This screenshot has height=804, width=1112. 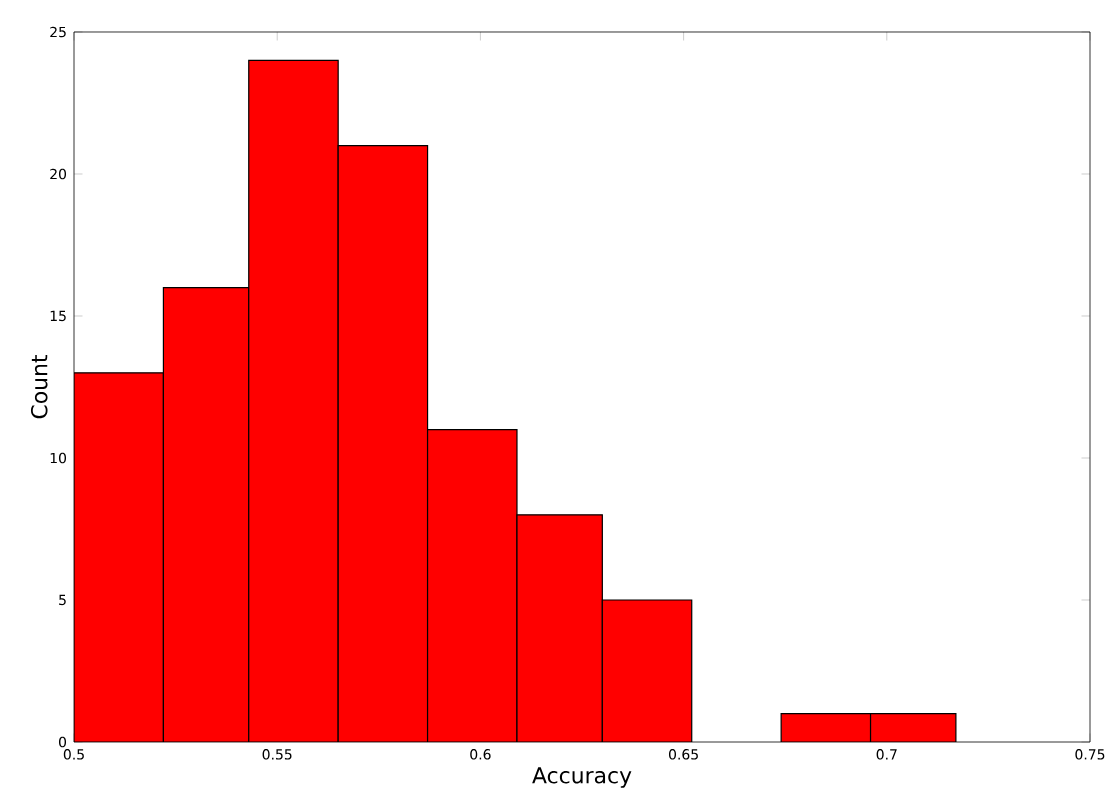 What do you see at coordinates (39, 386) in the screenshot?
I see `y-axis-title: Count` at bounding box center [39, 386].